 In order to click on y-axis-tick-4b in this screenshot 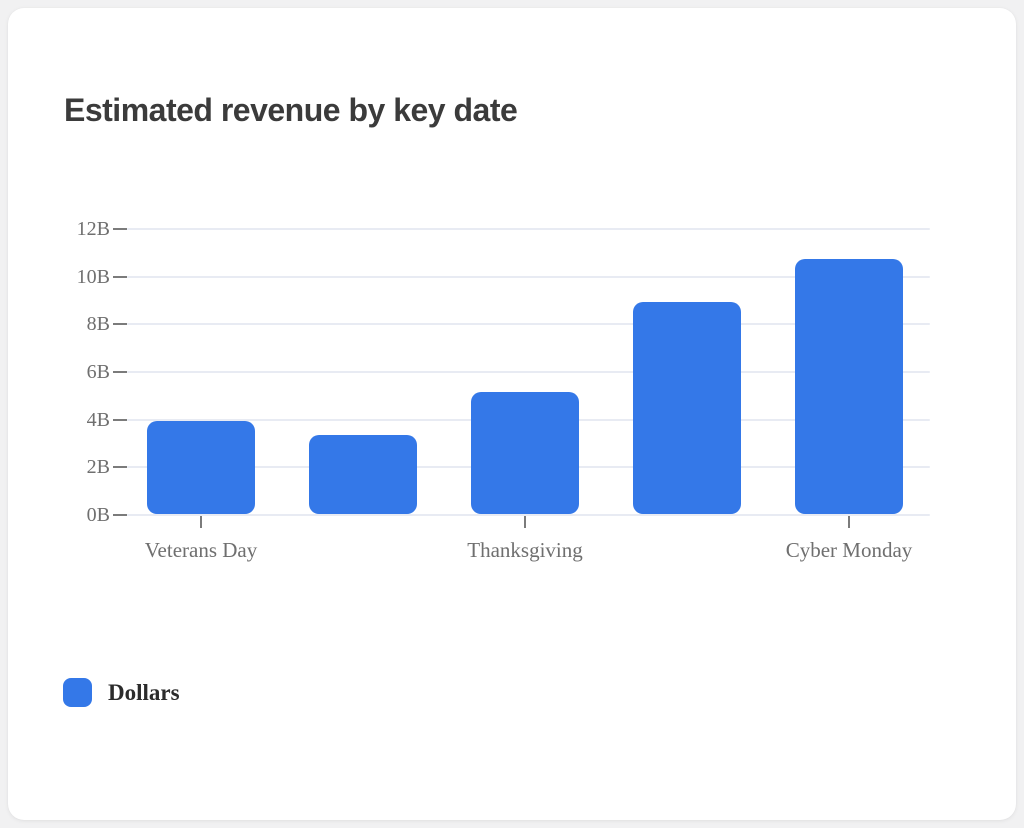, I will do `click(120, 419)`.